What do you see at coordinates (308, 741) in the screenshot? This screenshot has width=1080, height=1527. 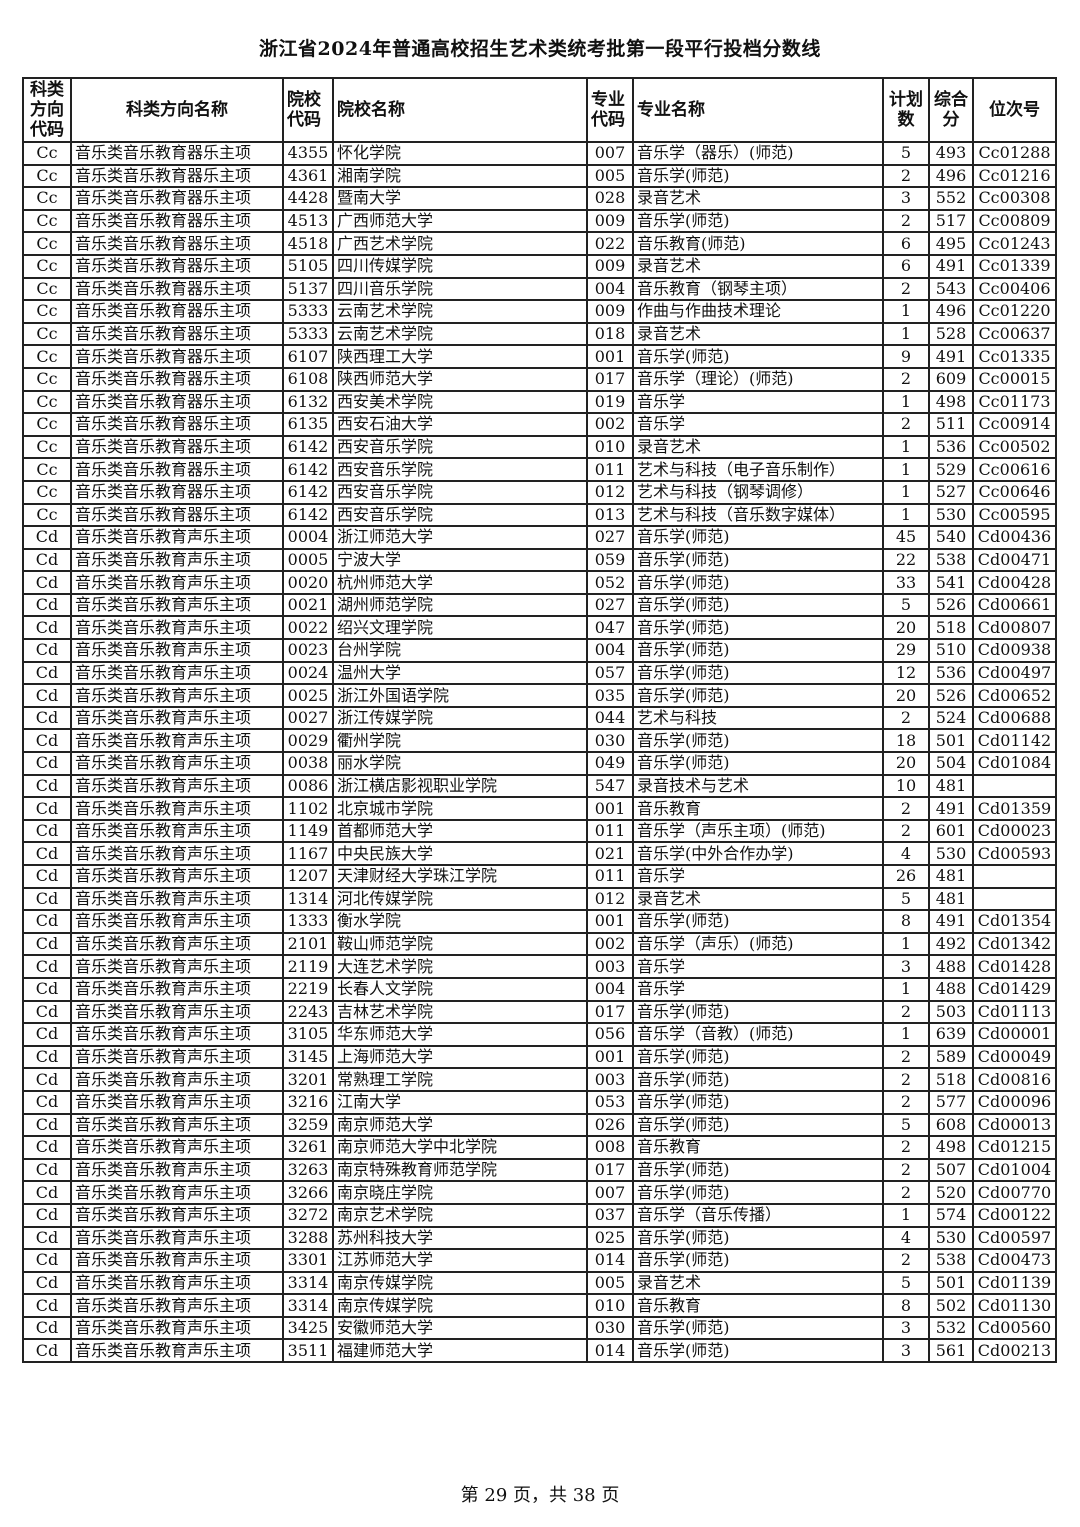 I see `cell-school-code: 0029` at bounding box center [308, 741].